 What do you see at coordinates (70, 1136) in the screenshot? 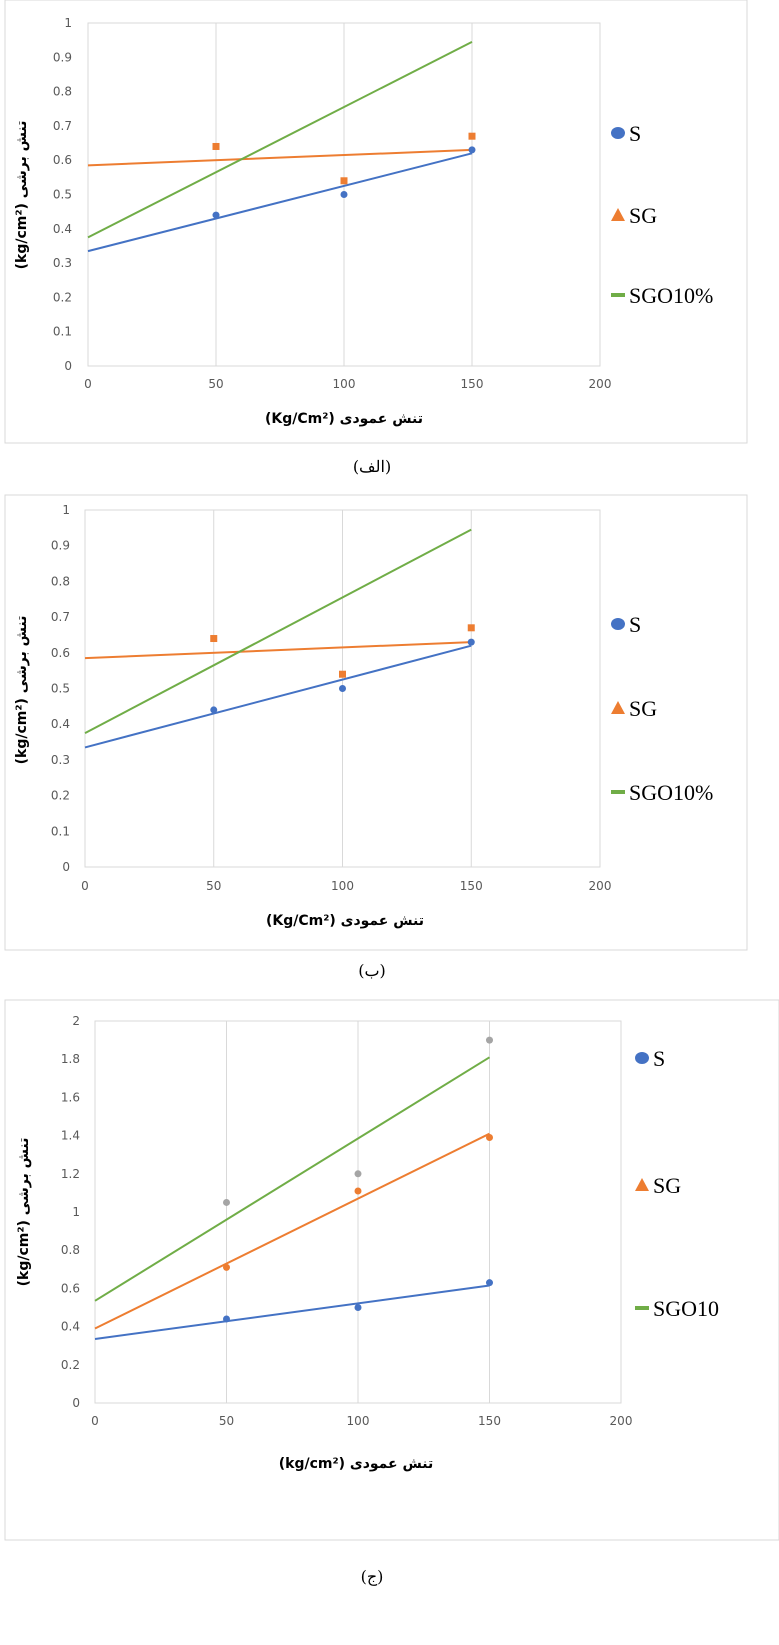
I see `y-tick-label: 1.4` at bounding box center [70, 1136].